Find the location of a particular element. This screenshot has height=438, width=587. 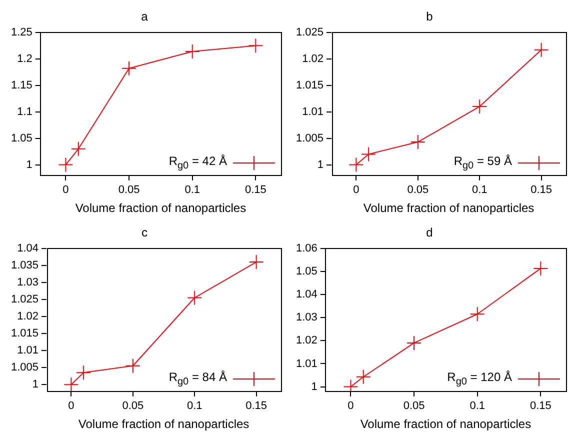

y-tick-label: 1.15 is located at coordinates (21, 85).